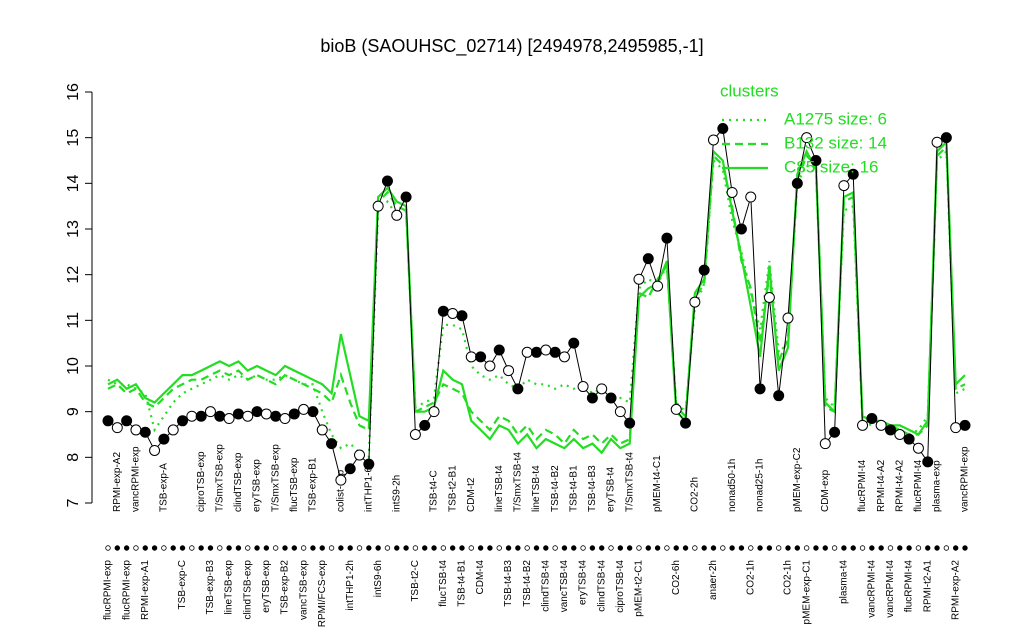  Describe the element at coordinates (73, 502) in the screenshot. I see `y-tick-label: 7` at that location.